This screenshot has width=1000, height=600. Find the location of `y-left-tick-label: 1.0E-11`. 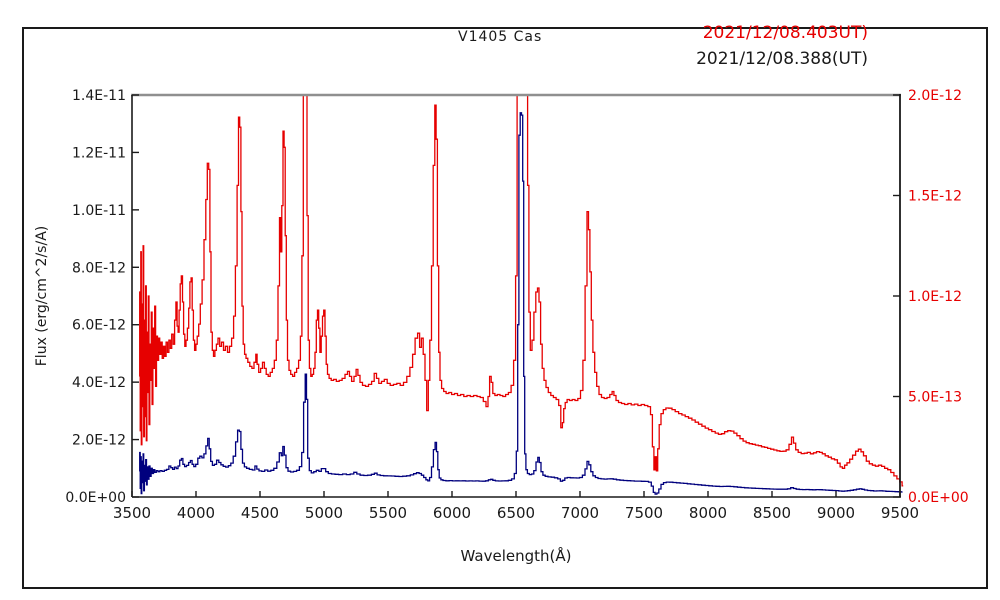

y-left-tick-label: 1.0E-11 is located at coordinates (99, 211).